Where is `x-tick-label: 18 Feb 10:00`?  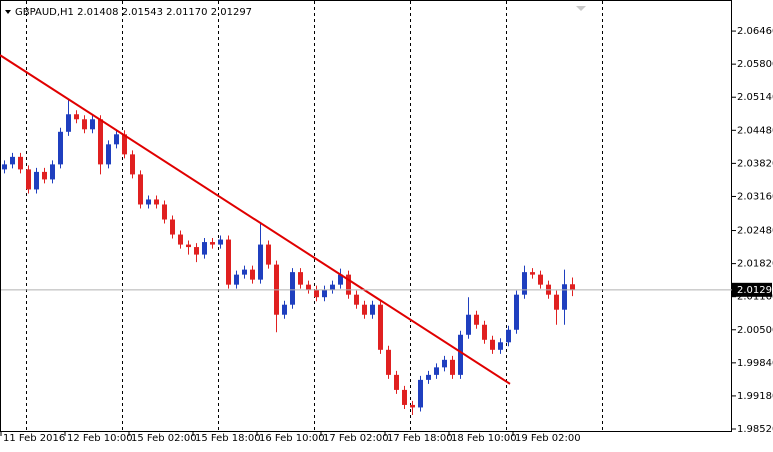 x-tick-label: 18 Feb 10:00 is located at coordinates (484, 438).